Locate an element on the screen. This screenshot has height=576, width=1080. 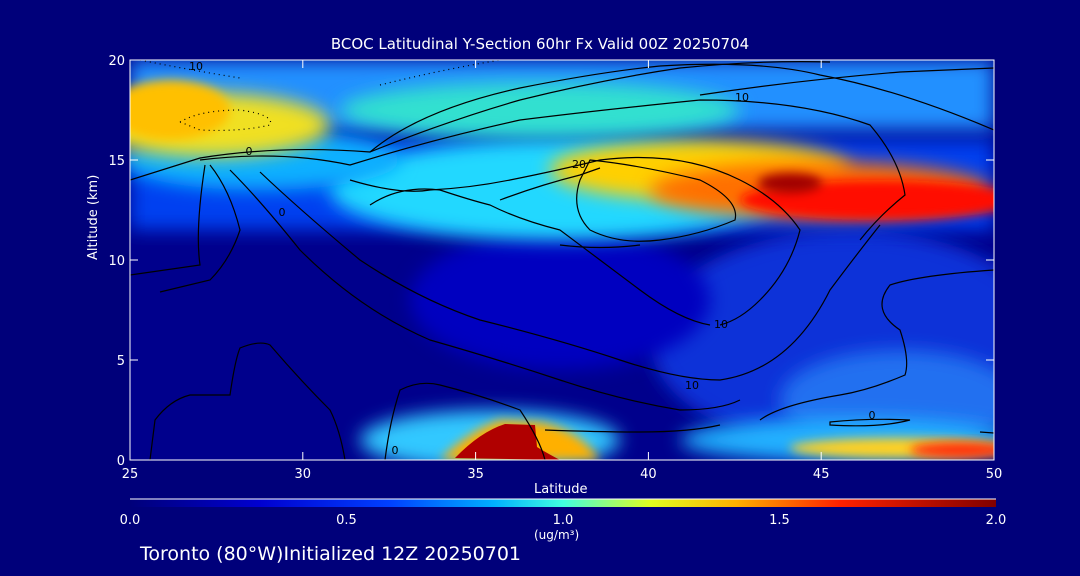
colorbar-tick-label: 0.5 is located at coordinates (346, 520).